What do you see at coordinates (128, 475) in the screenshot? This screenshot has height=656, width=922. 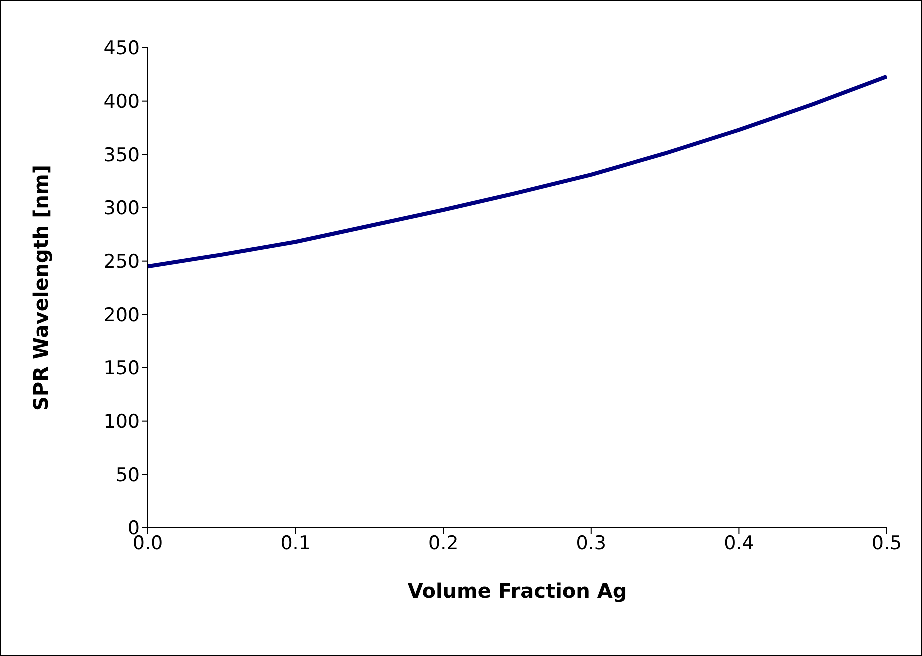 I see `y-tick-label: 50` at bounding box center [128, 475].